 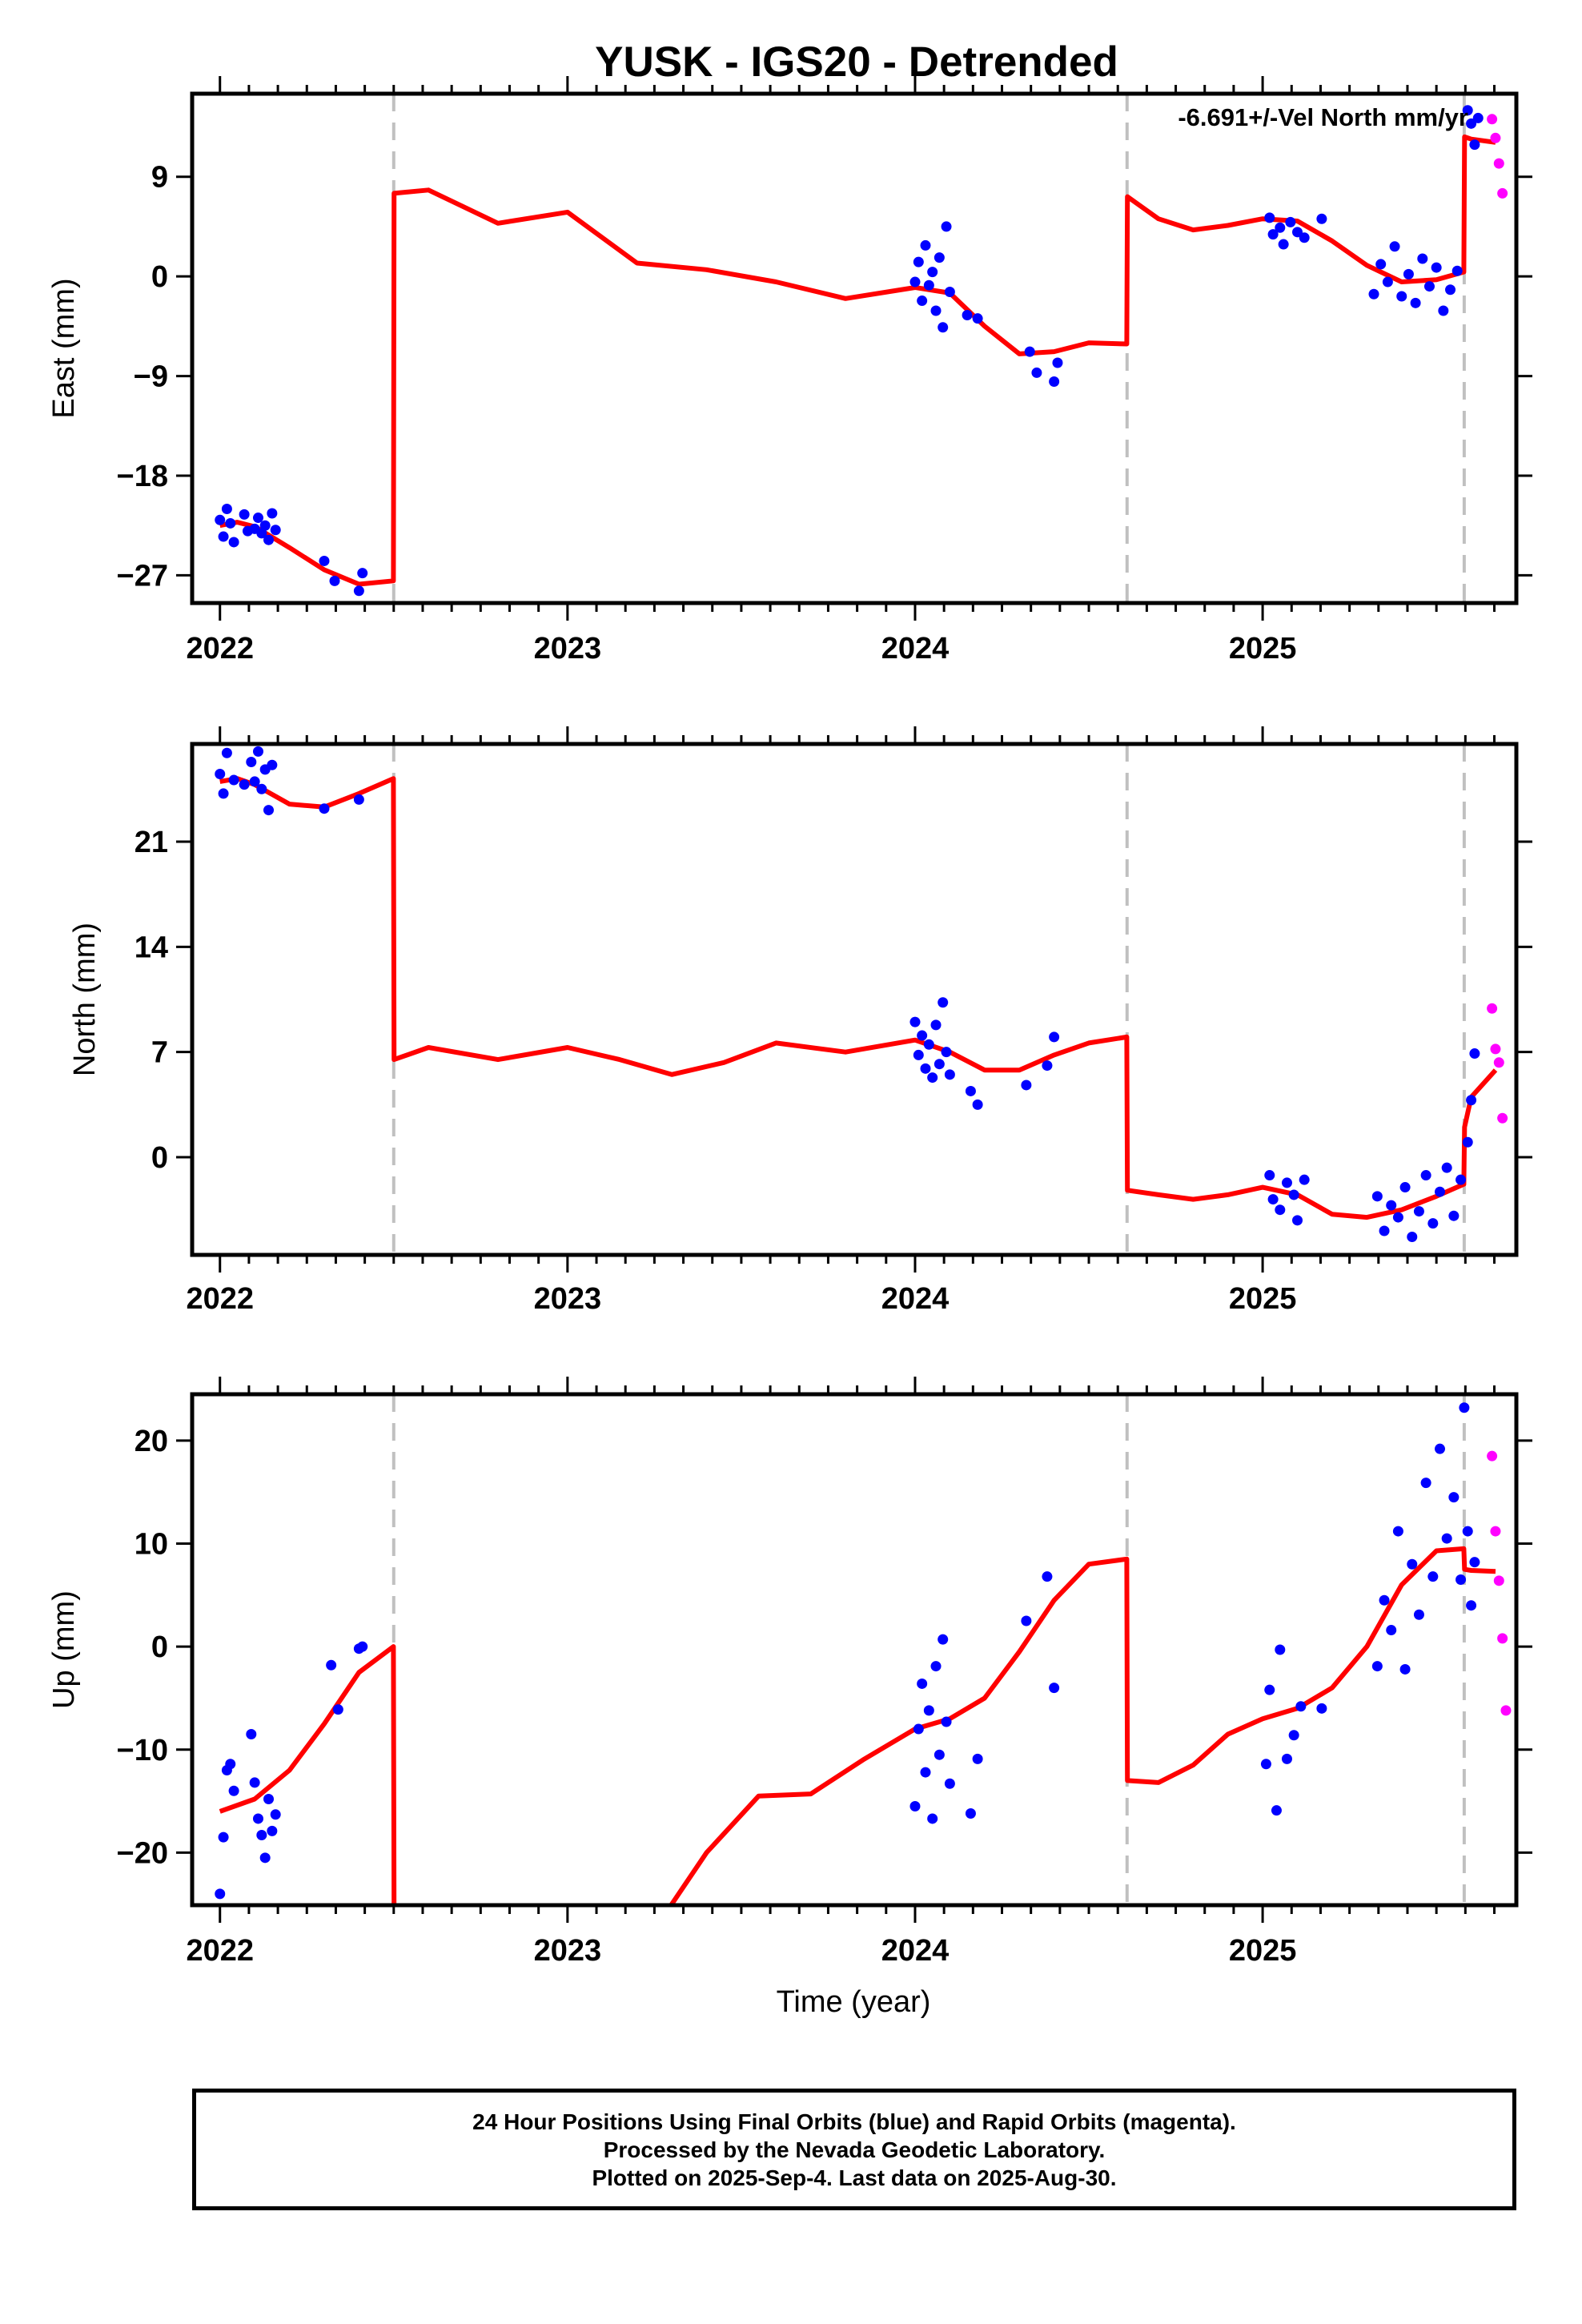 What do you see at coordinates (1263, 648) in the screenshot?
I see `x-tick-label: 2025` at bounding box center [1263, 648].